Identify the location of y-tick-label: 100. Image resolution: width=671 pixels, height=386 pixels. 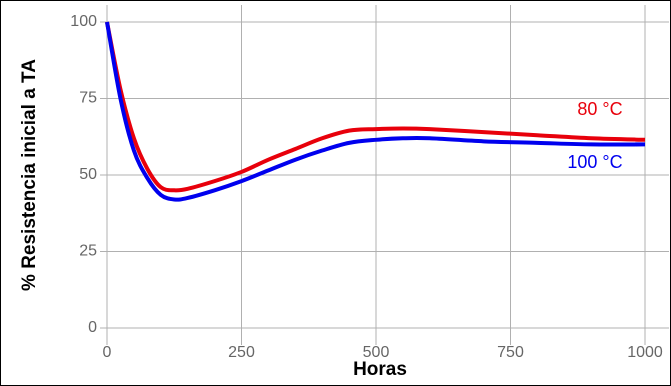
(83, 21).